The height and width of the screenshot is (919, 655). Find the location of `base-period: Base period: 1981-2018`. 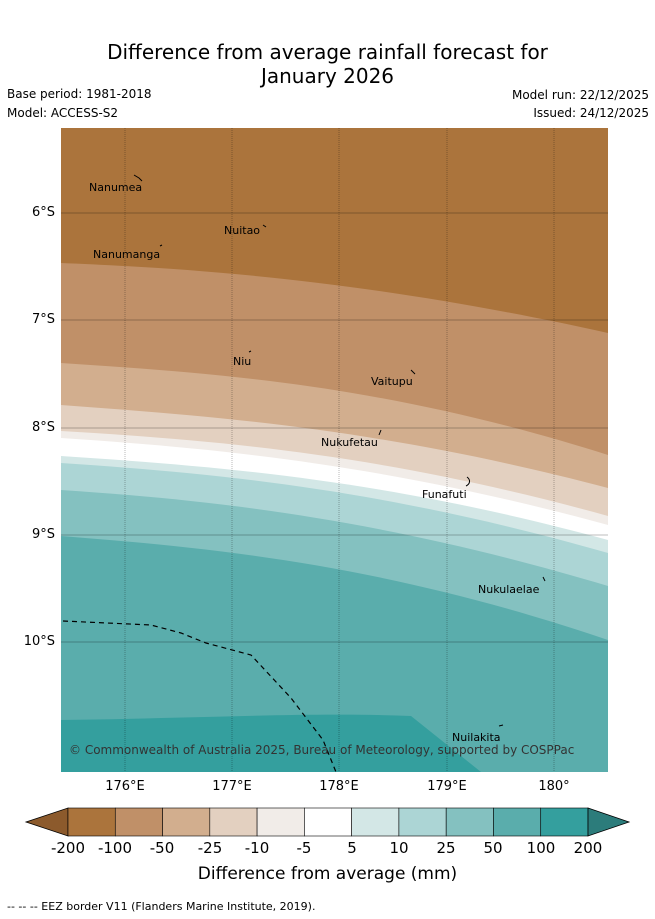

base-period: Base period: 1981-2018 is located at coordinates (79, 94).